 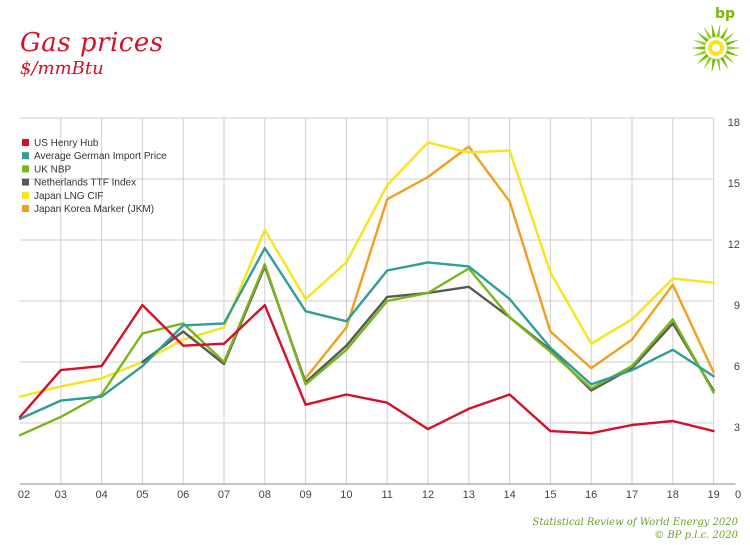 I want to click on legend-label: Average German Import Price, so click(x=100, y=156).